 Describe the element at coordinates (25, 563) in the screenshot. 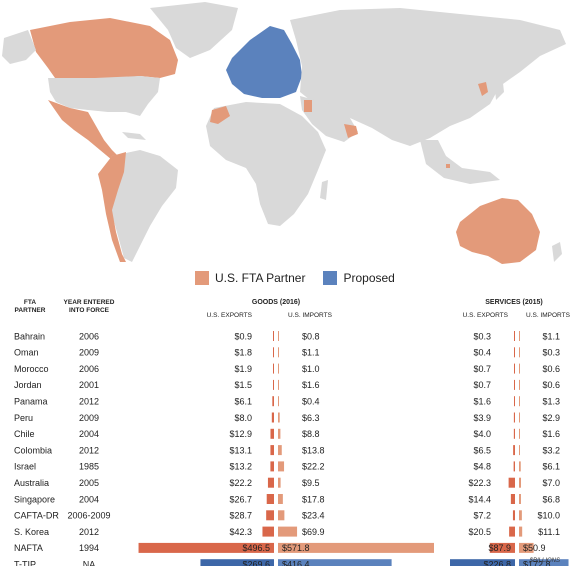

I see `partner-cell: T-TIP` at that location.